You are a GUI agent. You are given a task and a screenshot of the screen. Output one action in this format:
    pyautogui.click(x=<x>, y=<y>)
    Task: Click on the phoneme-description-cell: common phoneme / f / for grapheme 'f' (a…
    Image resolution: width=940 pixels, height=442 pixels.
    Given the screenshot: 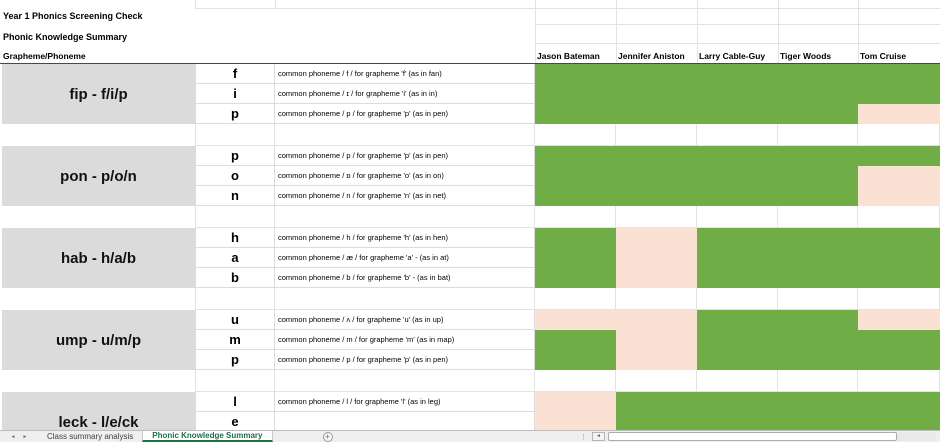 What is the action you would take?
    pyautogui.click(x=405, y=74)
    